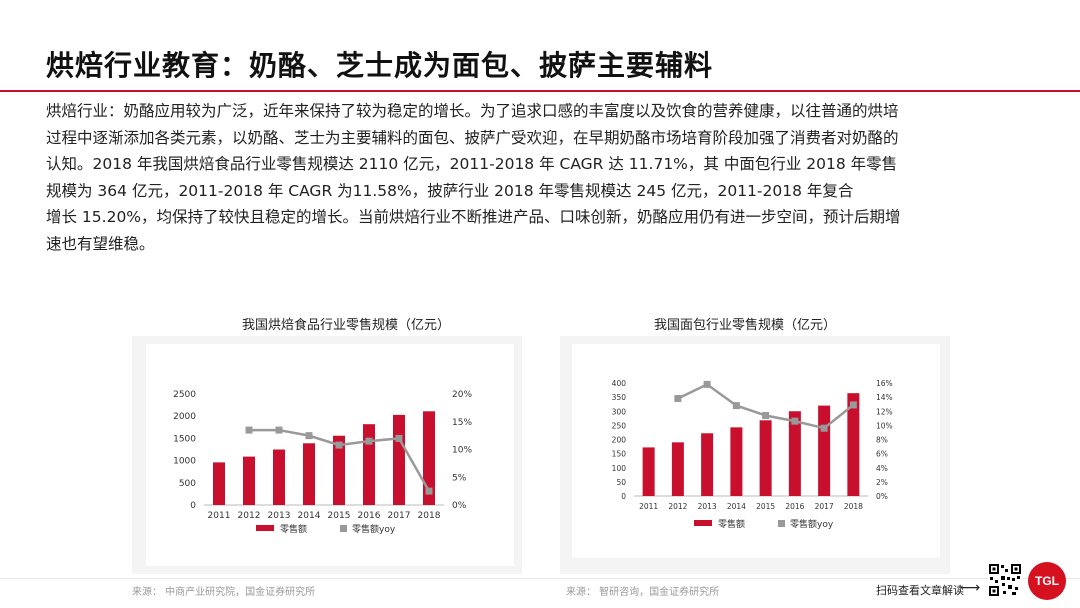 This screenshot has width=1080, height=608. What do you see at coordinates (293, 529) in the screenshot?
I see `chart-1-legend-label: 零售额` at bounding box center [293, 529].